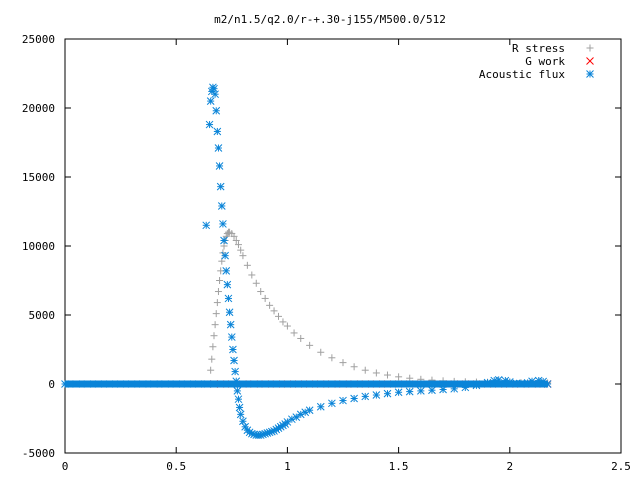  I want to click on x-tick-label: 1.5, so click(399, 466).